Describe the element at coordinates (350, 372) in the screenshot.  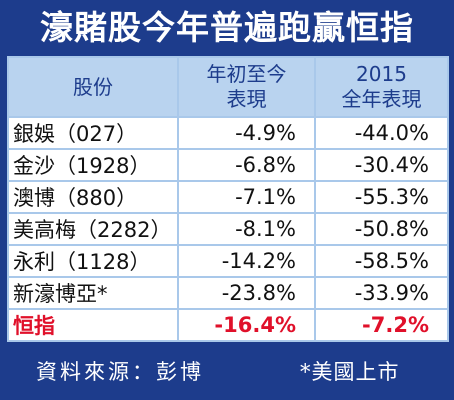
I see `note: *美國上市` at that location.